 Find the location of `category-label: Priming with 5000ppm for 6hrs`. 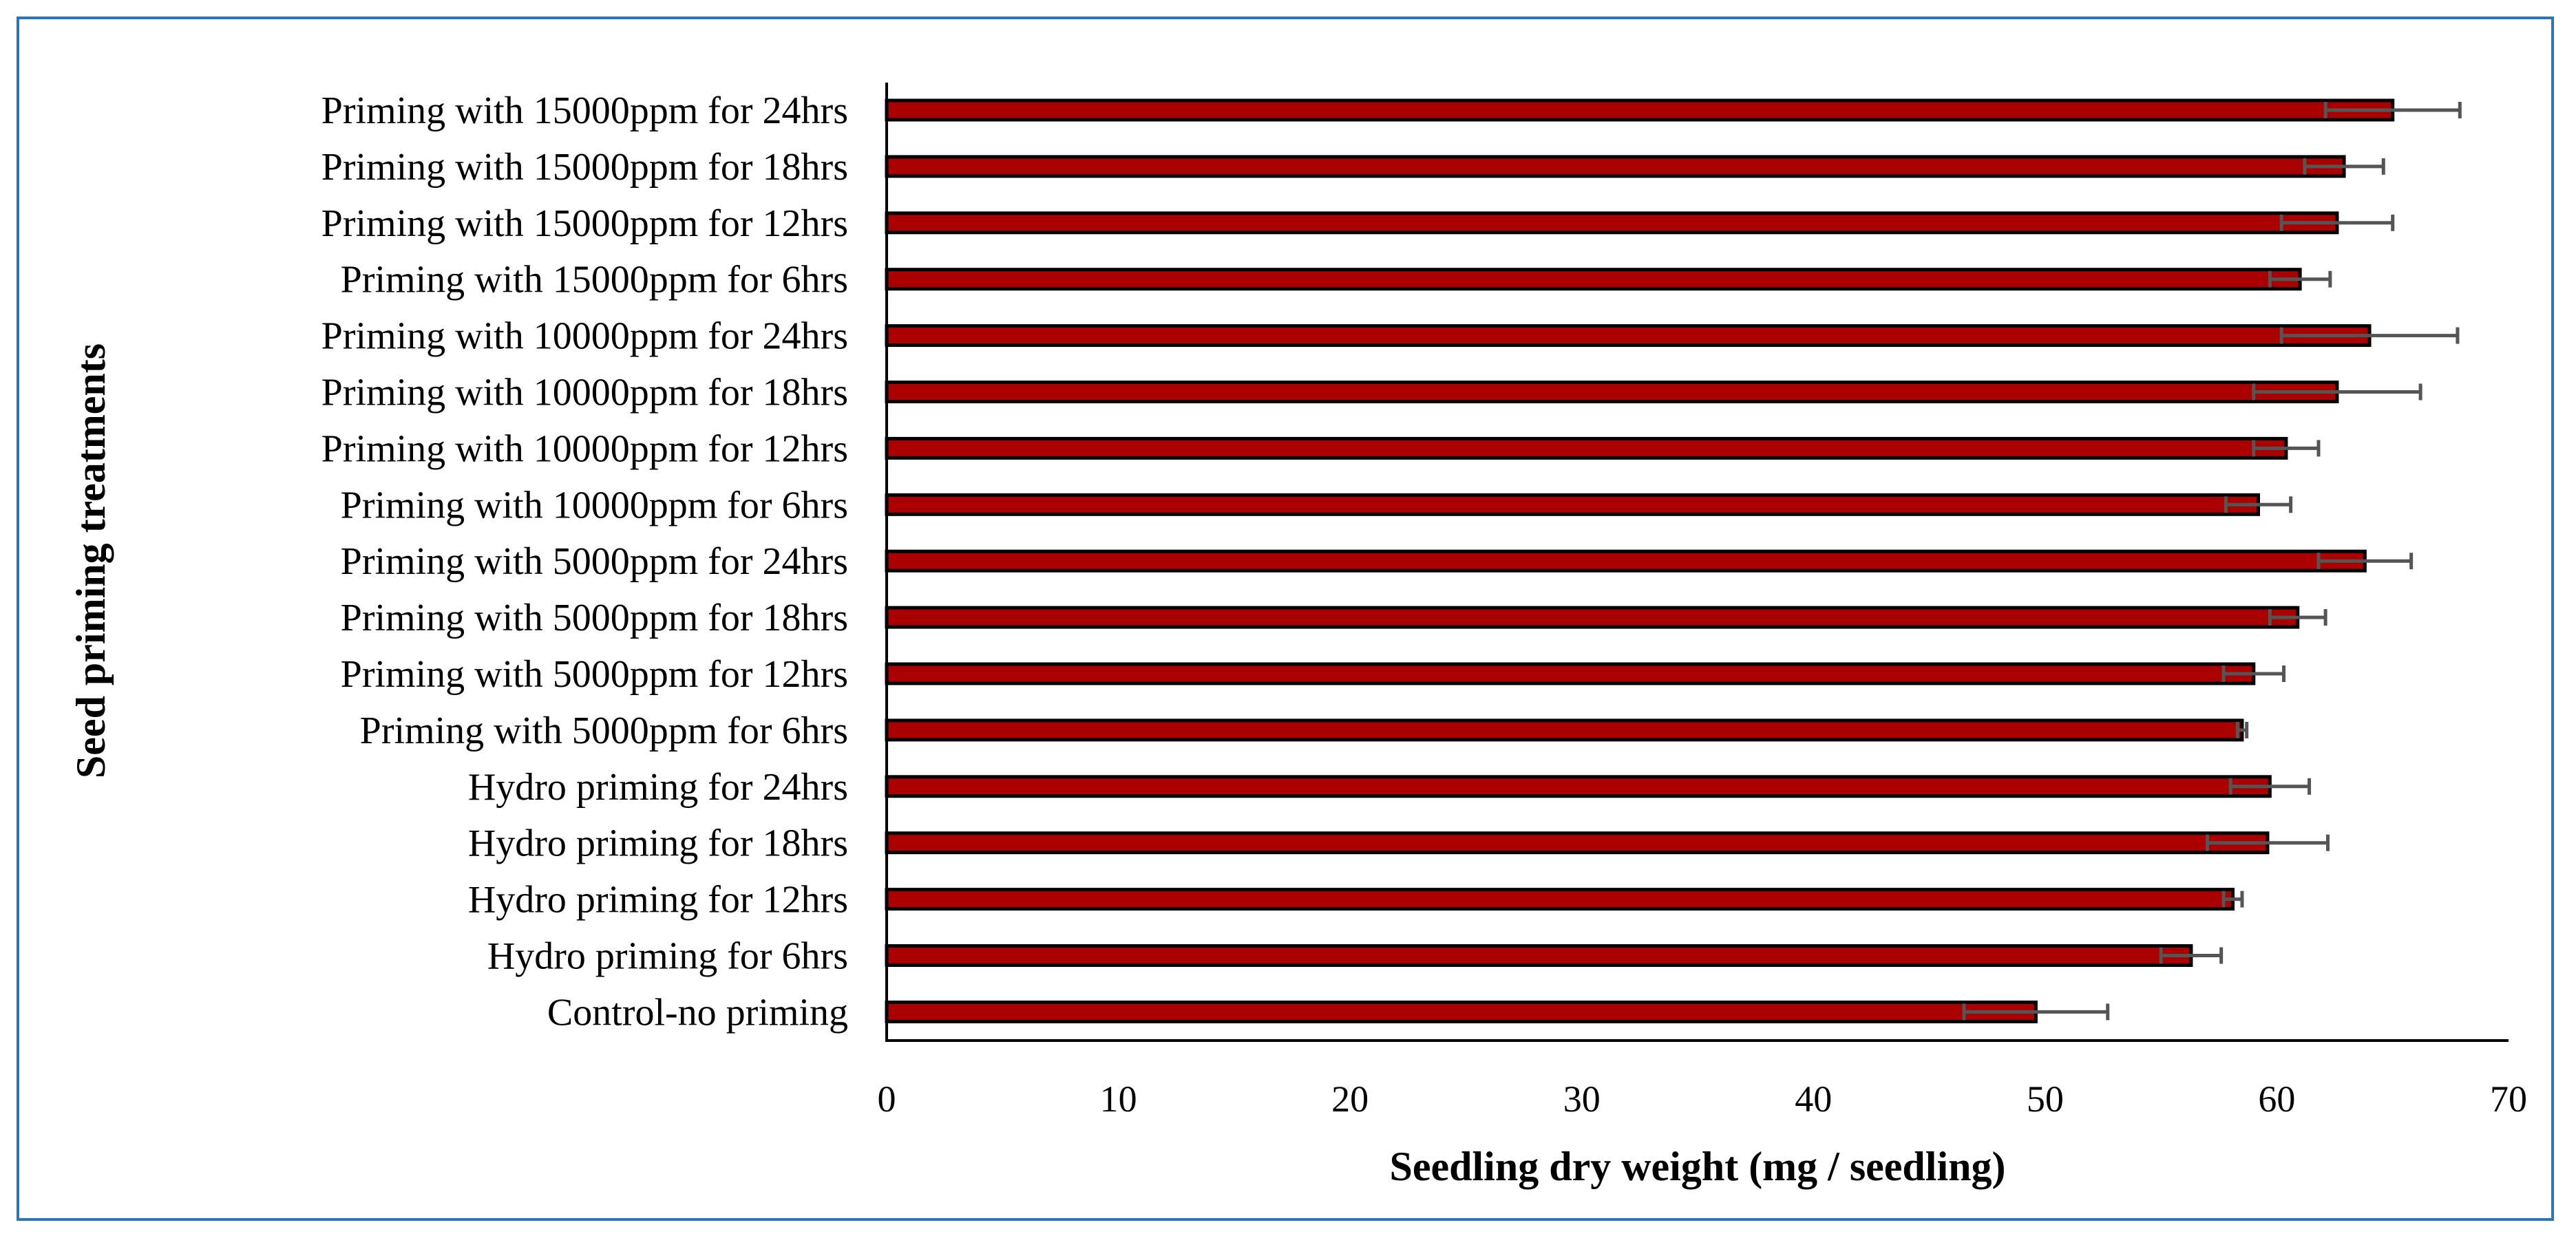

category-label: Priming with 5000ppm for 6hrs is located at coordinates (604, 731).